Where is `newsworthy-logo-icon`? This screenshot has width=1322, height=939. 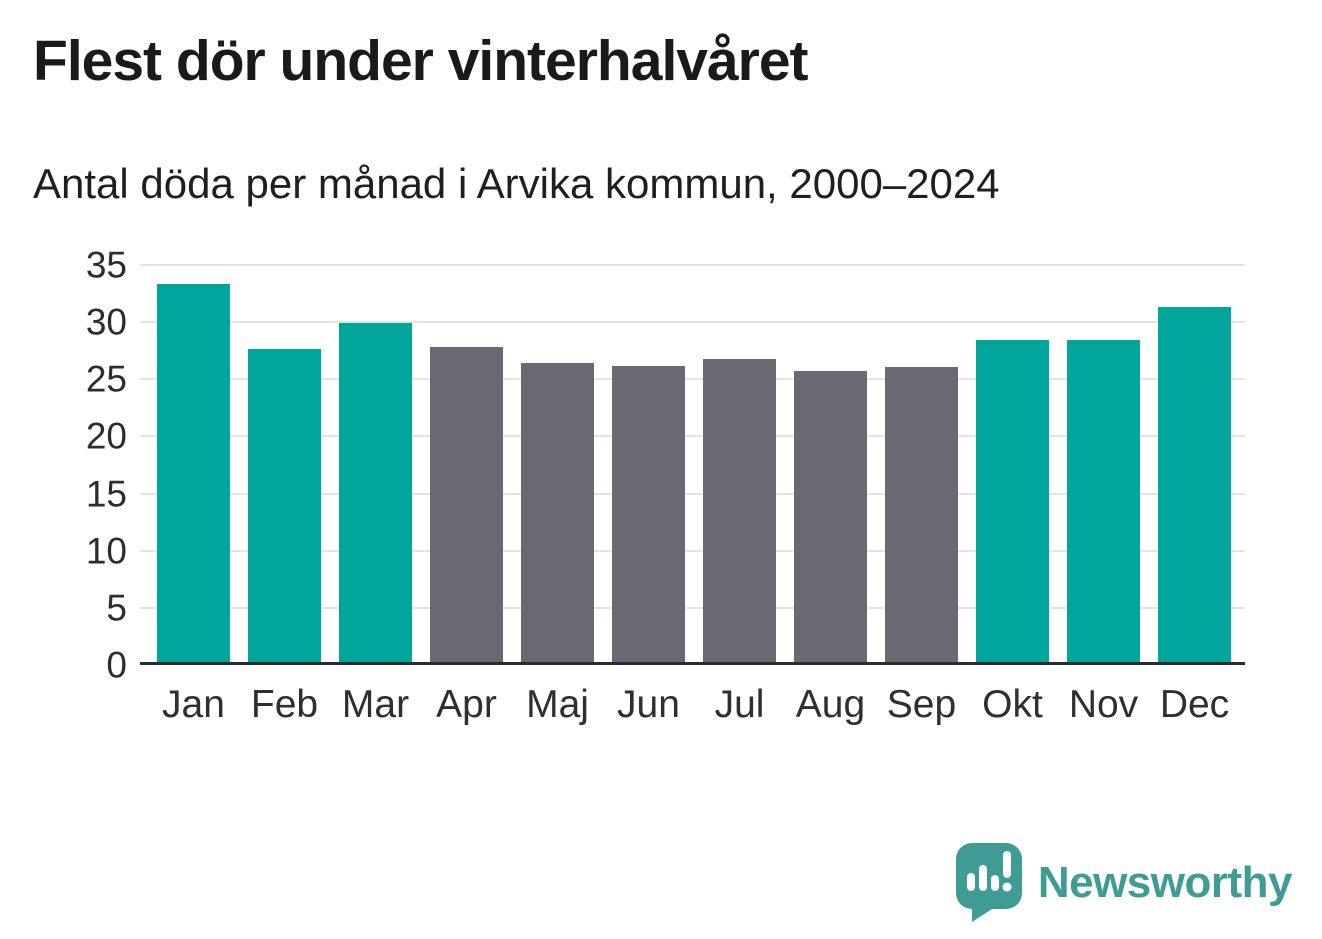
newsworthy-logo-icon is located at coordinates (988, 882).